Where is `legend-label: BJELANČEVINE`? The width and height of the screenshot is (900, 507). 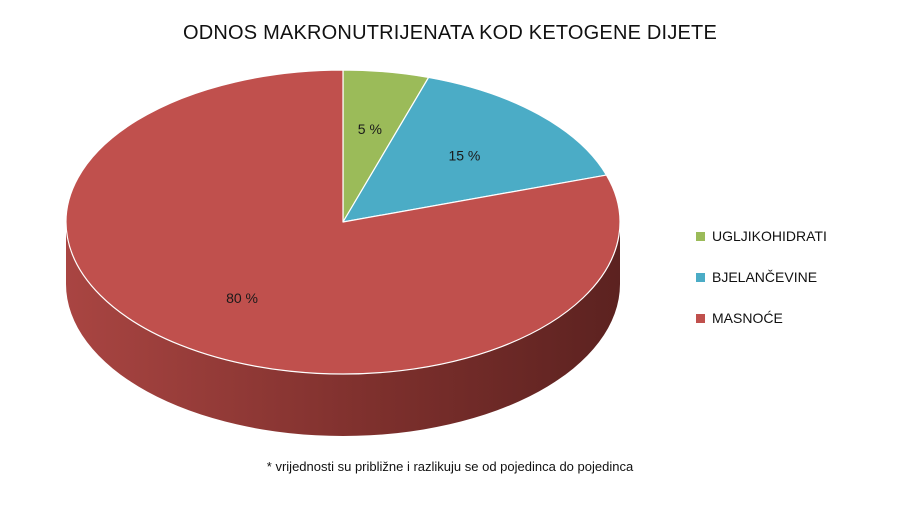
legend-label: BJELANČEVINE is located at coordinates (765, 277).